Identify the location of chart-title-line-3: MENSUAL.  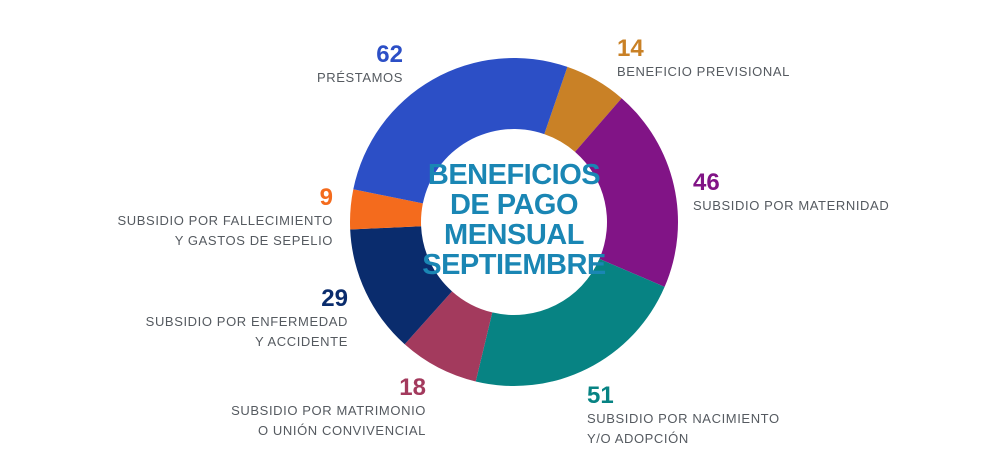
(514, 235).